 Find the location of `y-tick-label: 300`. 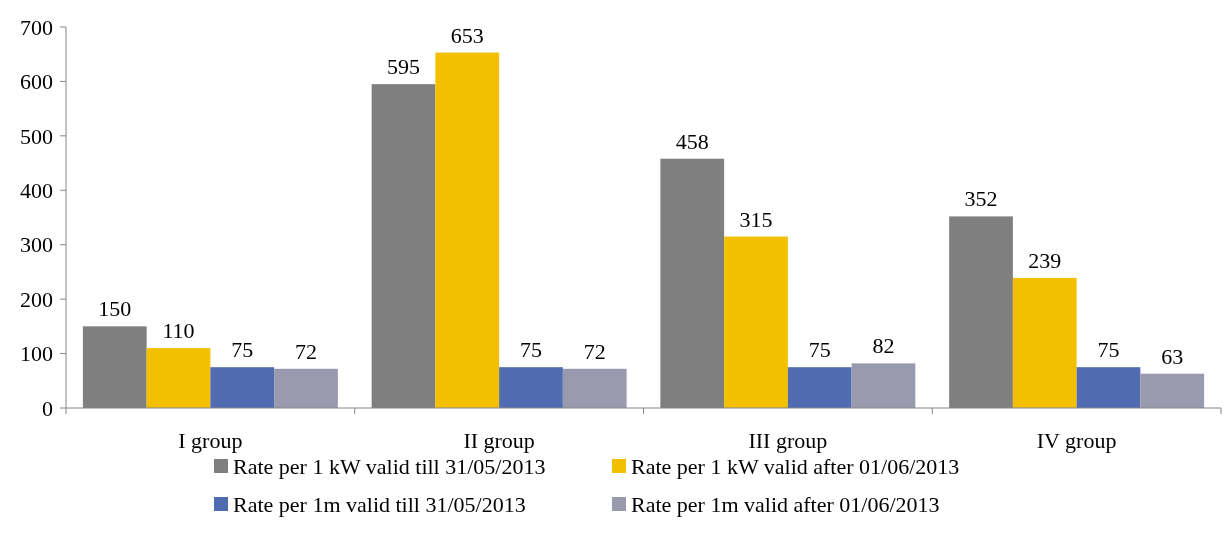

y-tick-label: 300 is located at coordinates (36, 245).